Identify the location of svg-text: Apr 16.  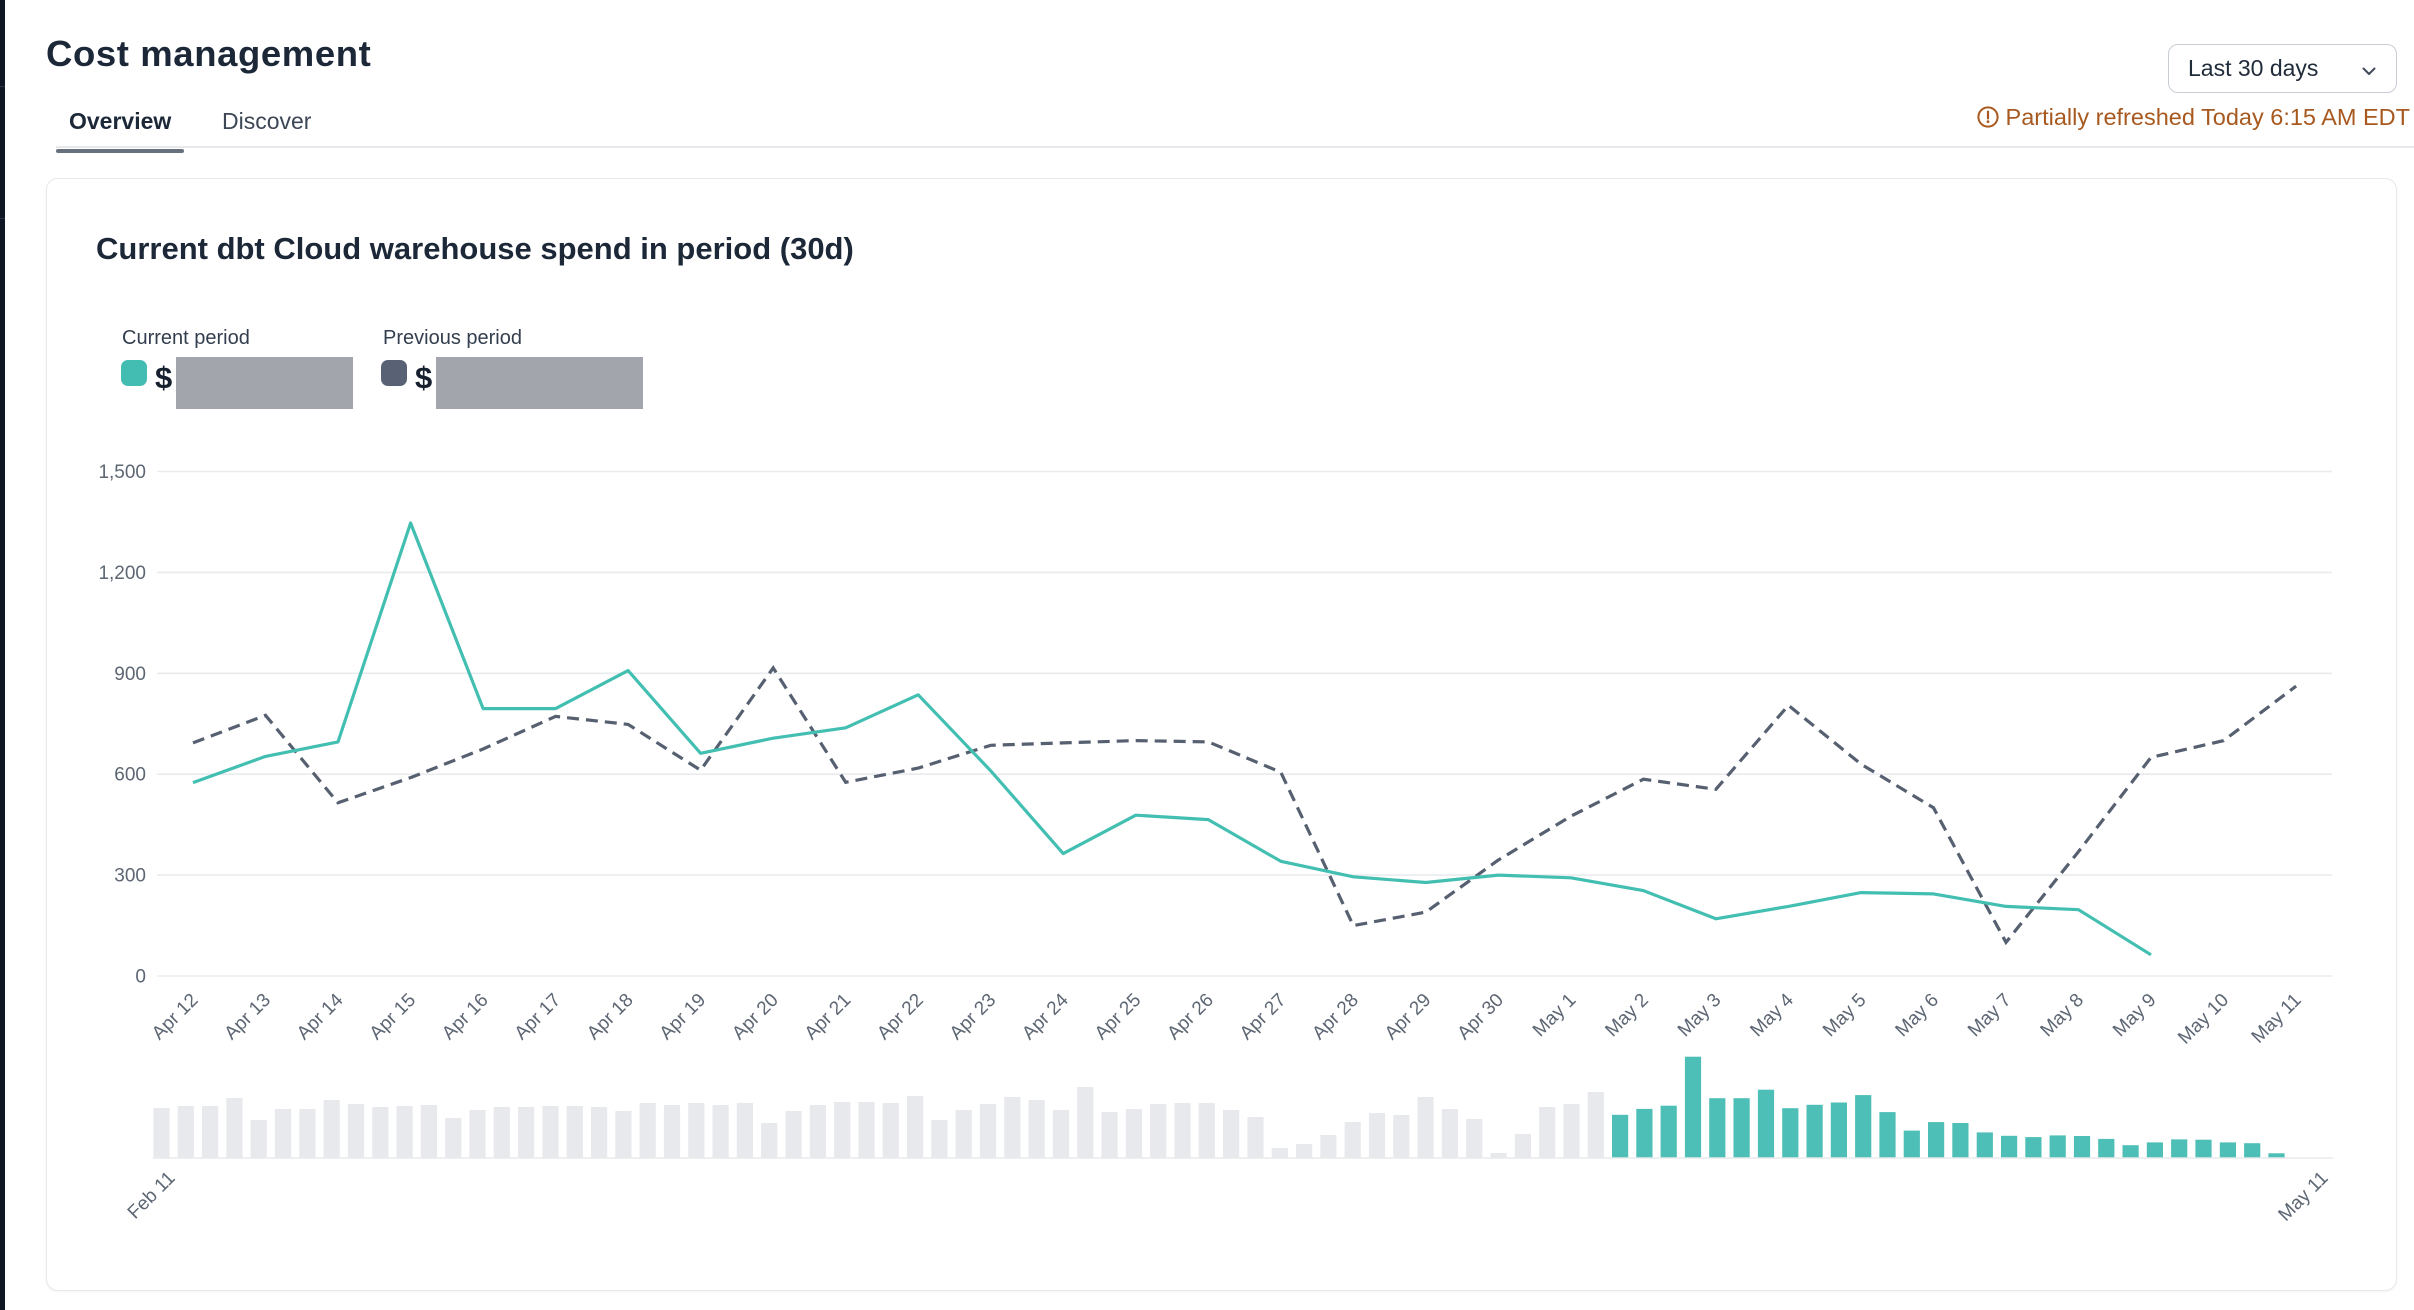
(465, 1017).